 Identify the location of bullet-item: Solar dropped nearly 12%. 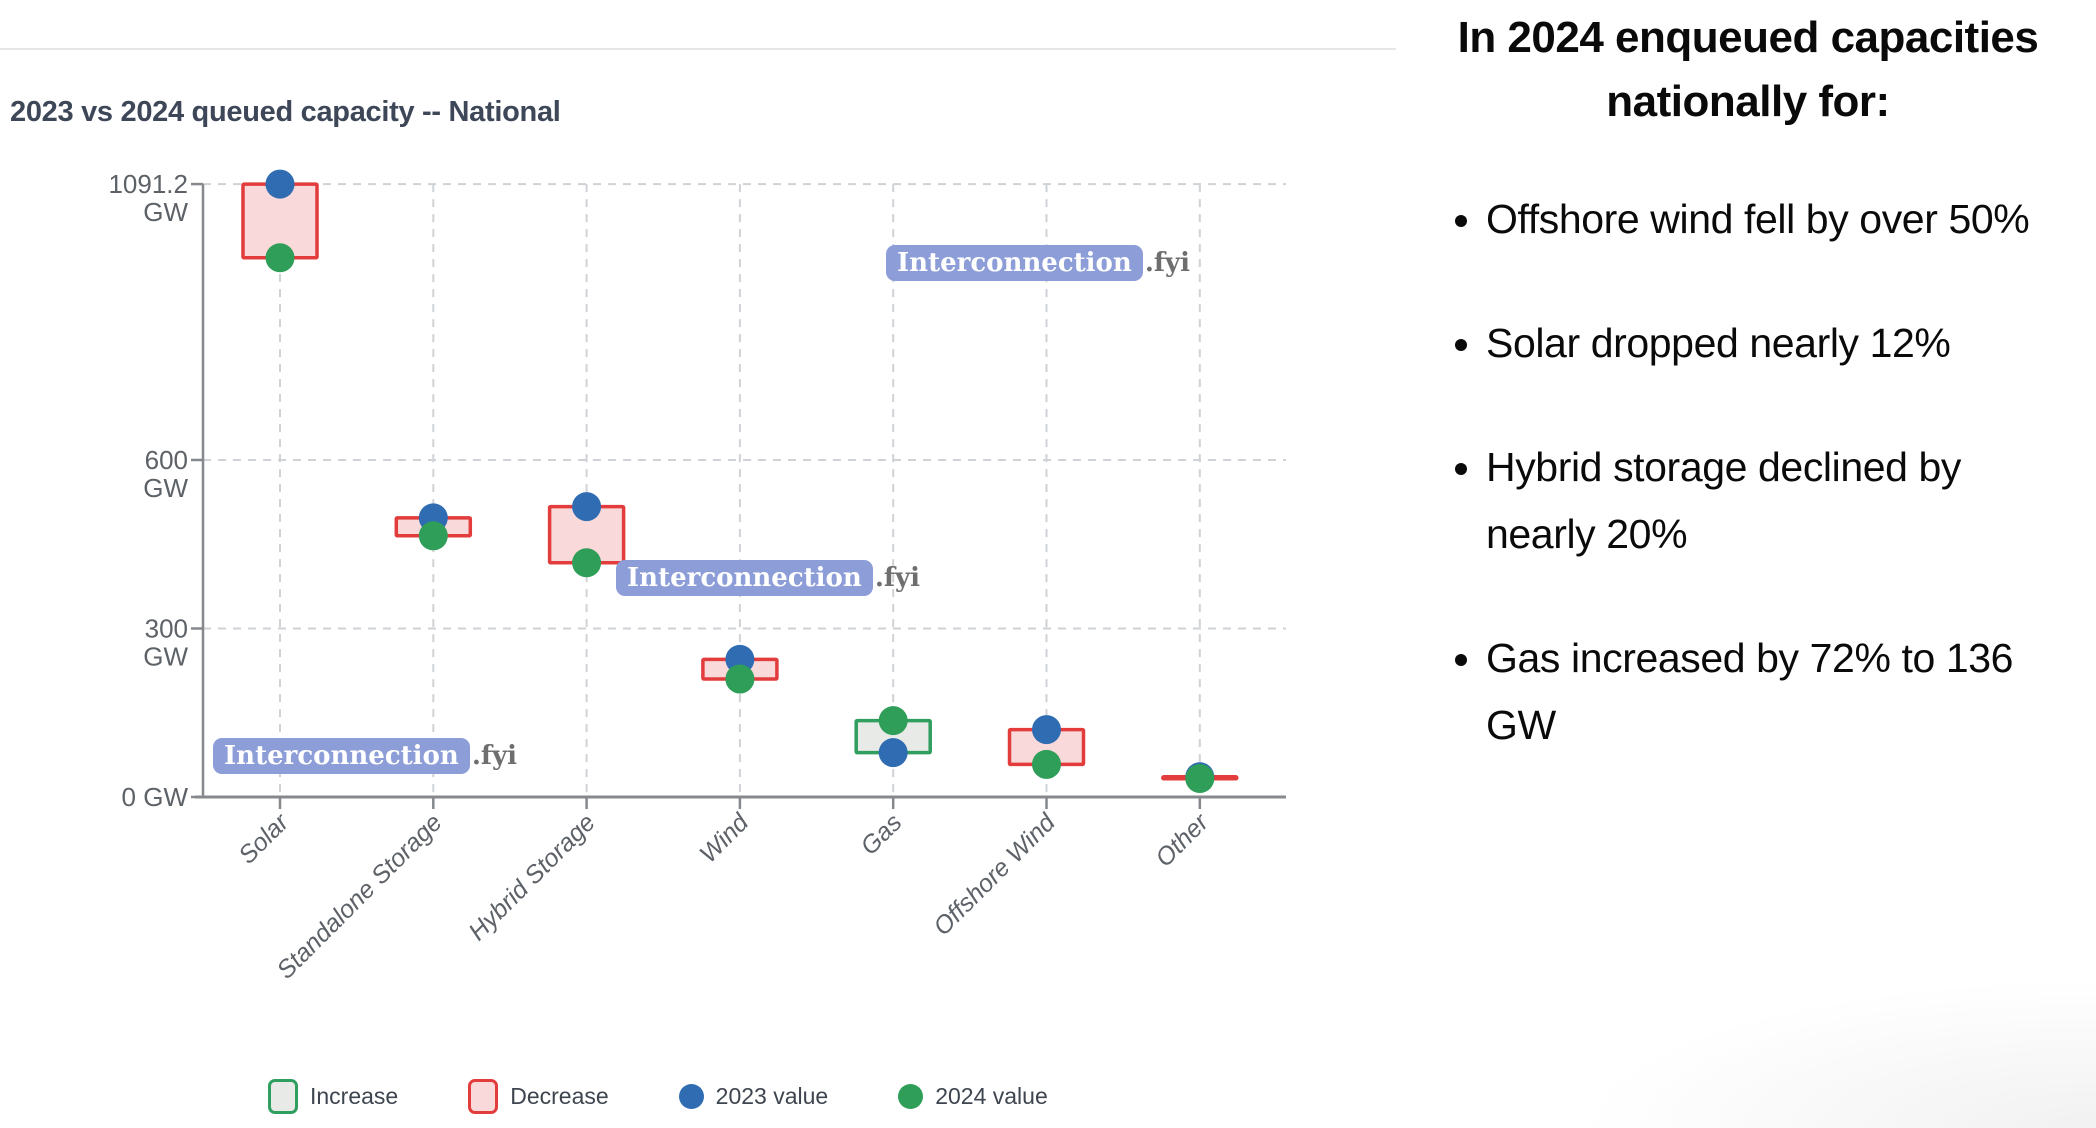
(1774, 343).